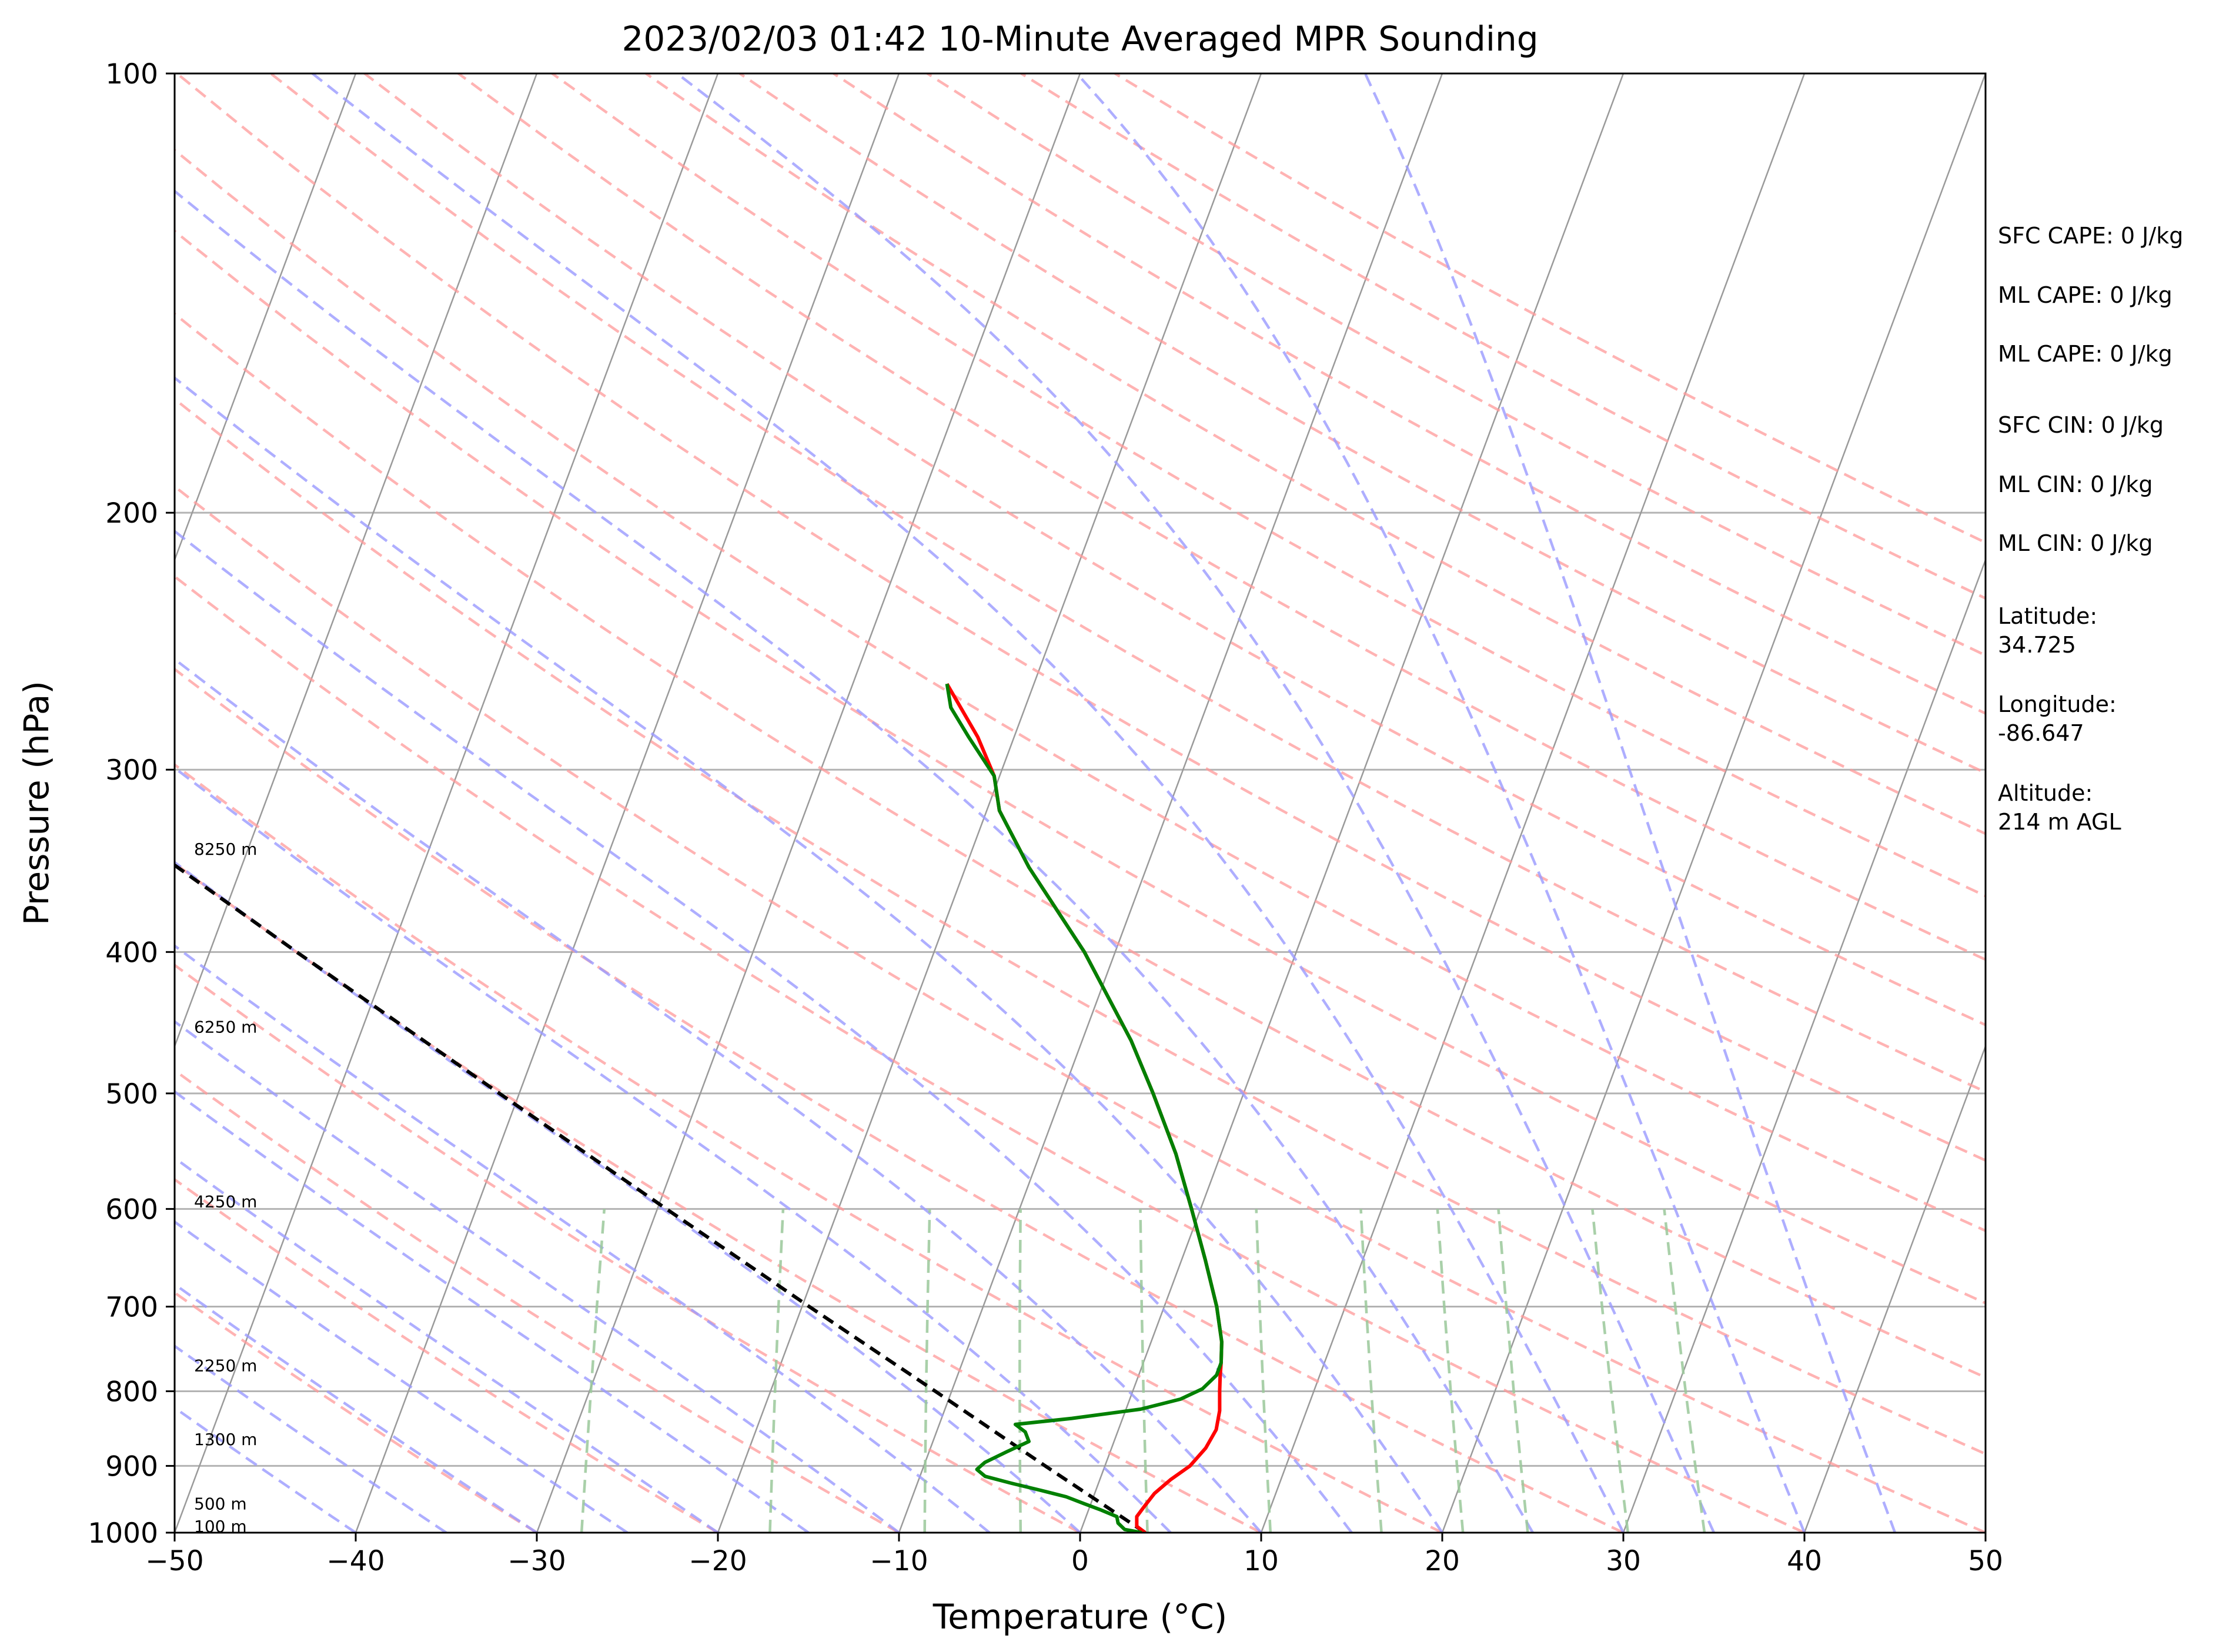  What do you see at coordinates (132, 1210) in the screenshot?
I see `y-tick-label: 600` at bounding box center [132, 1210].